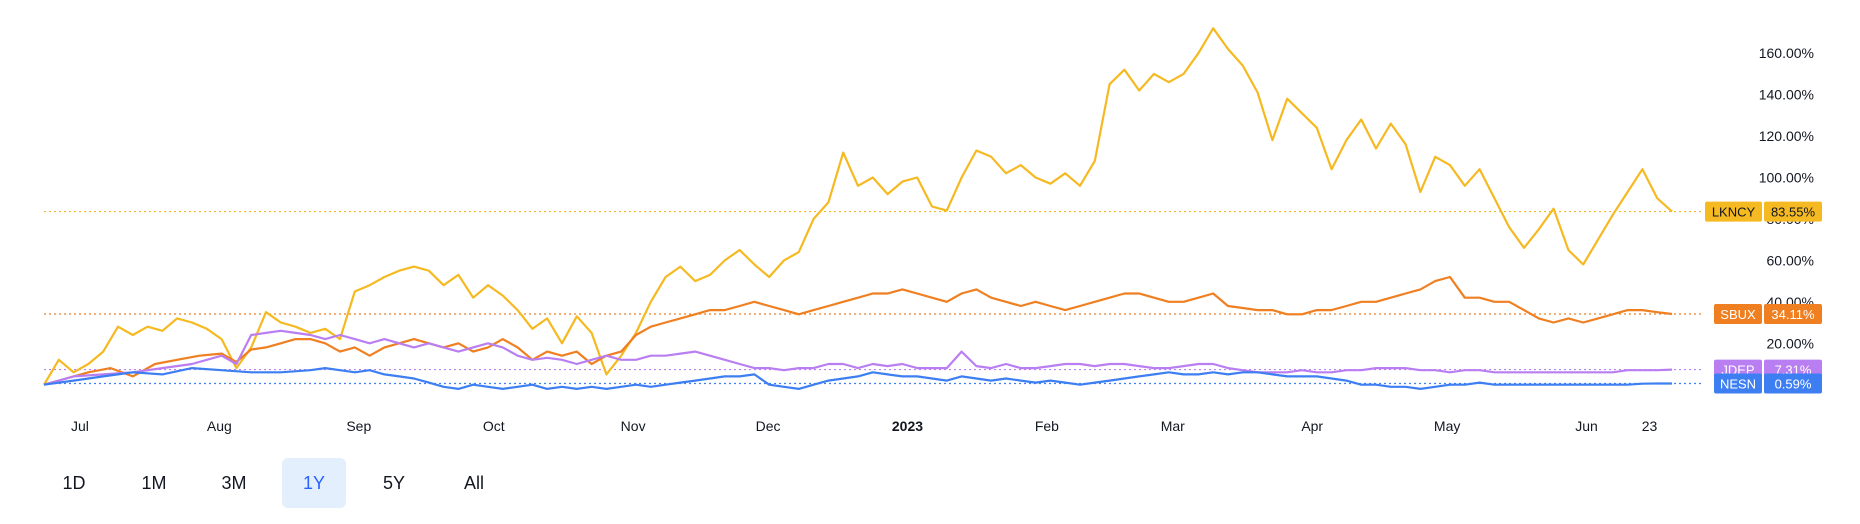 The image size is (1860, 524). Describe the element at coordinates (358, 426) in the screenshot. I see `x-tick-label: Sep` at that location.